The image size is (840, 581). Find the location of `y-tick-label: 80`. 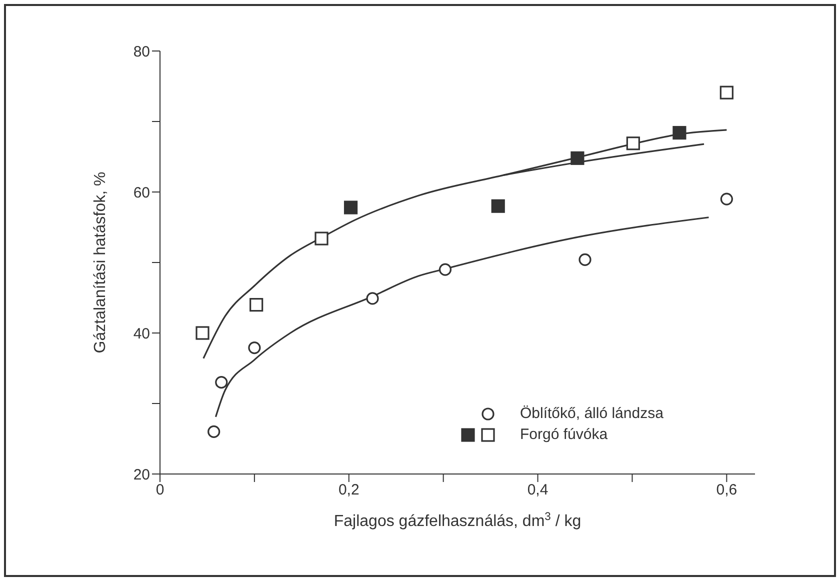

y-tick-label: 80 is located at coordinates (141, 51).